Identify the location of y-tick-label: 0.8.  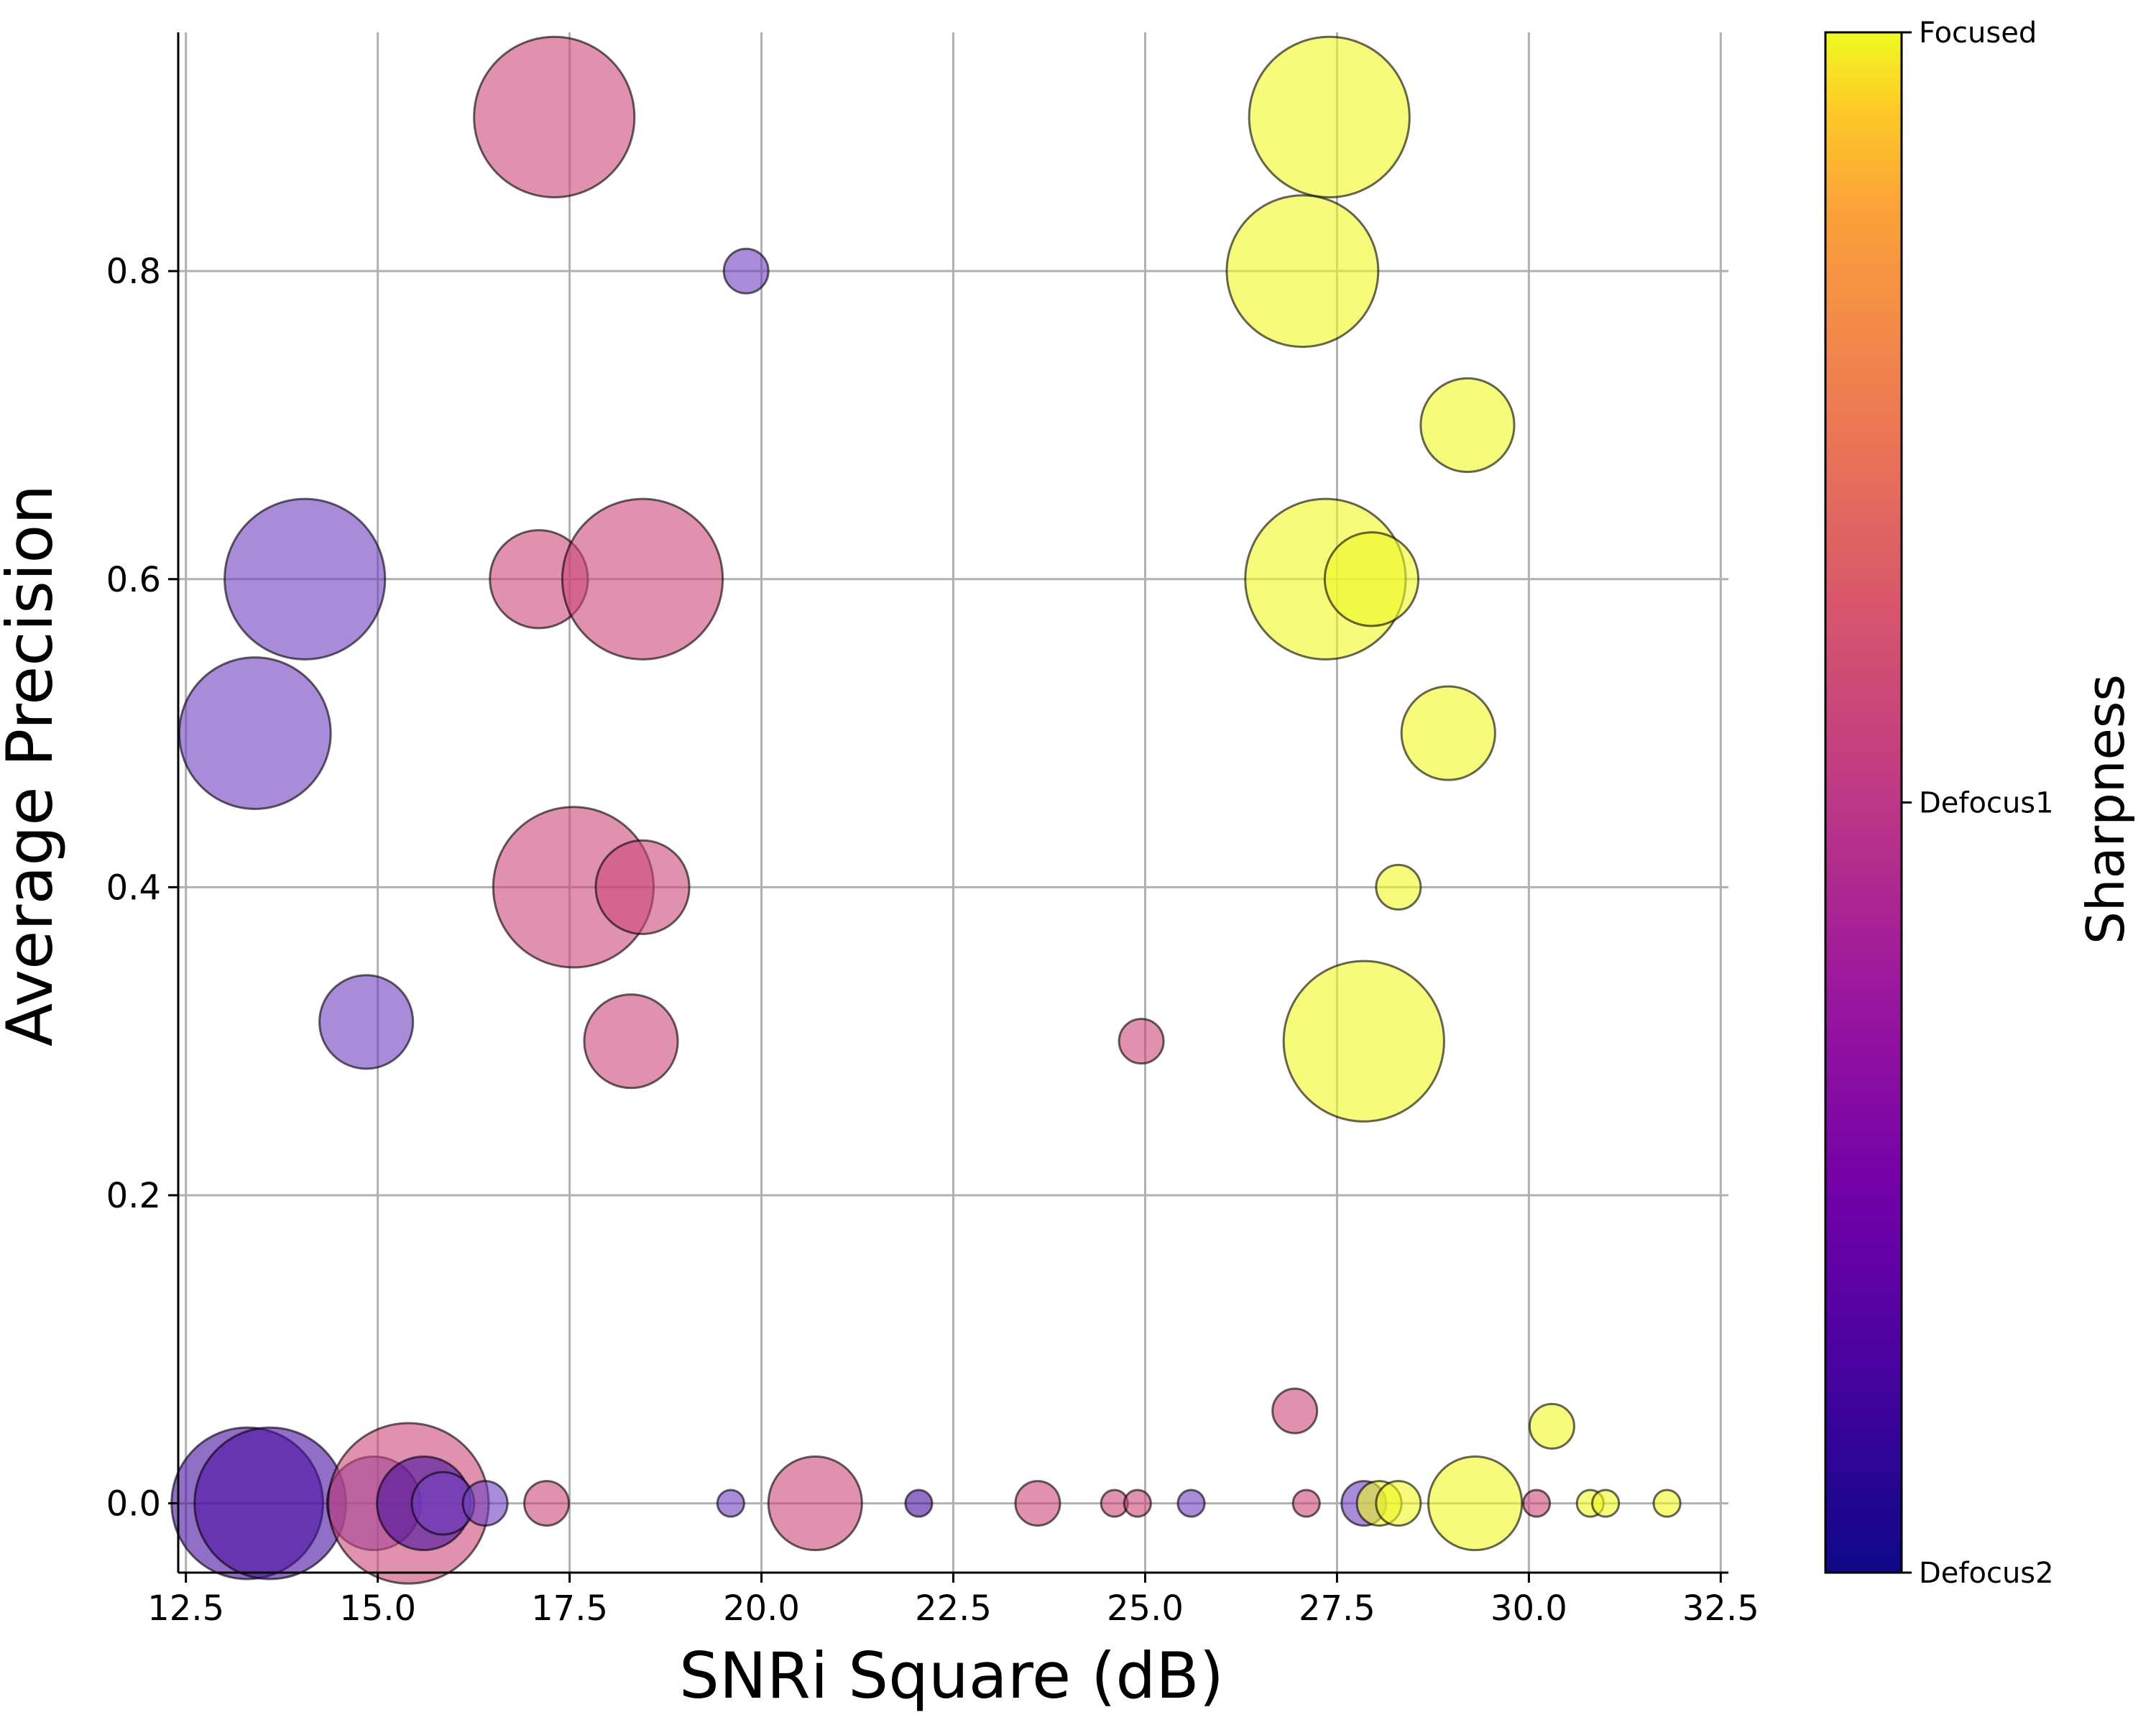
(133, 272).